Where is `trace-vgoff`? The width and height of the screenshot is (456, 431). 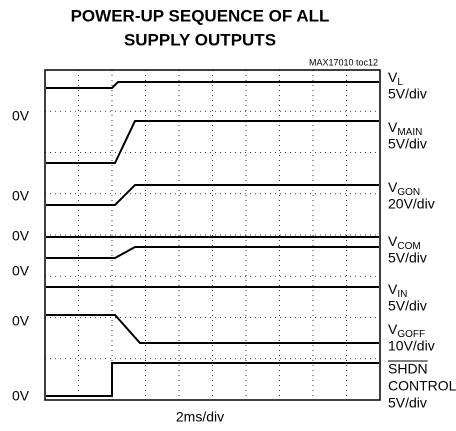 trace-vgoff is located at coordinates (212, 329).